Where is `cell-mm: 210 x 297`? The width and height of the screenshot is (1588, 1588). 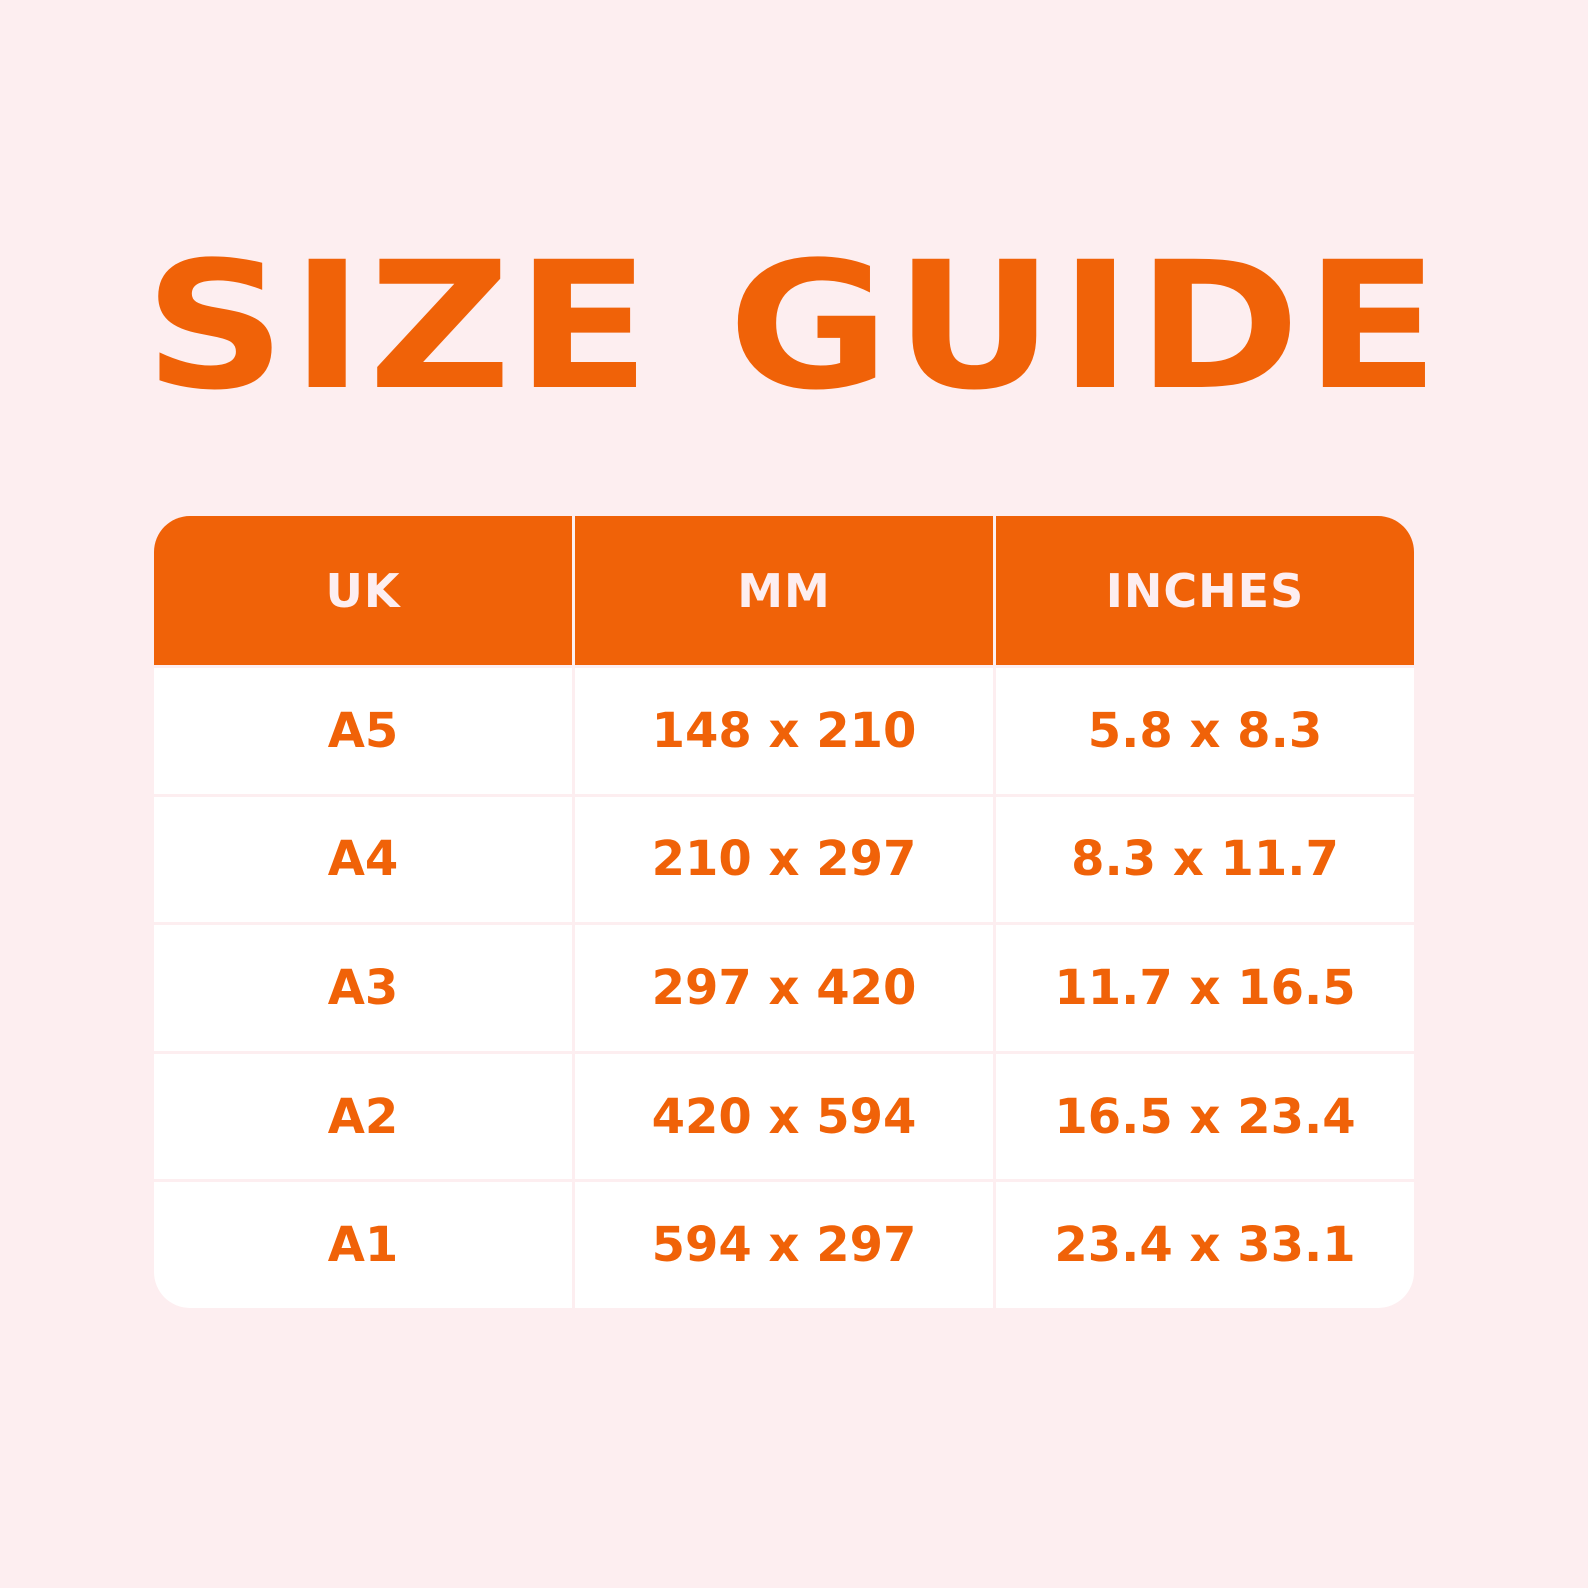 cell-mm: 210 x 297 is located at coordinates (784, 859).